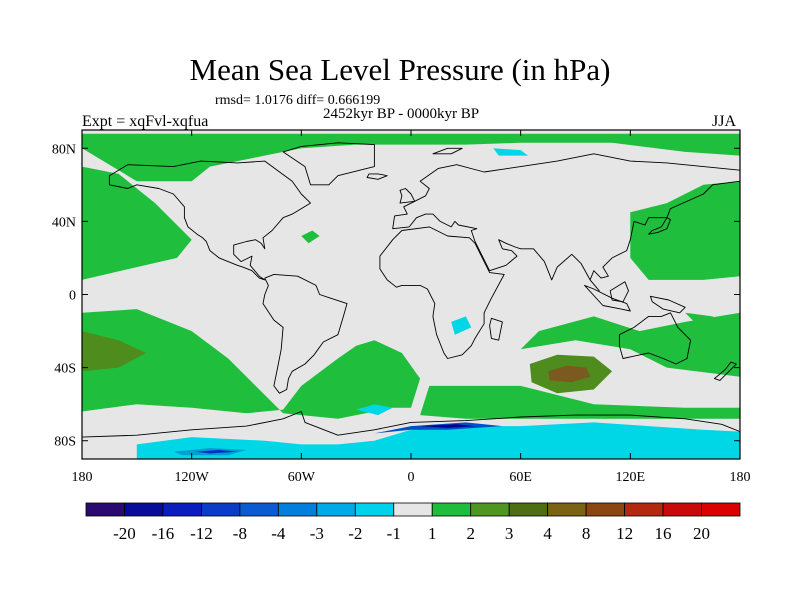 This screenshot has width=800, height=600. What do you see at coordinates (65, 442) in the screenshot?
I see `lat-tick-label: 80S` at bounding box center [65, 442].